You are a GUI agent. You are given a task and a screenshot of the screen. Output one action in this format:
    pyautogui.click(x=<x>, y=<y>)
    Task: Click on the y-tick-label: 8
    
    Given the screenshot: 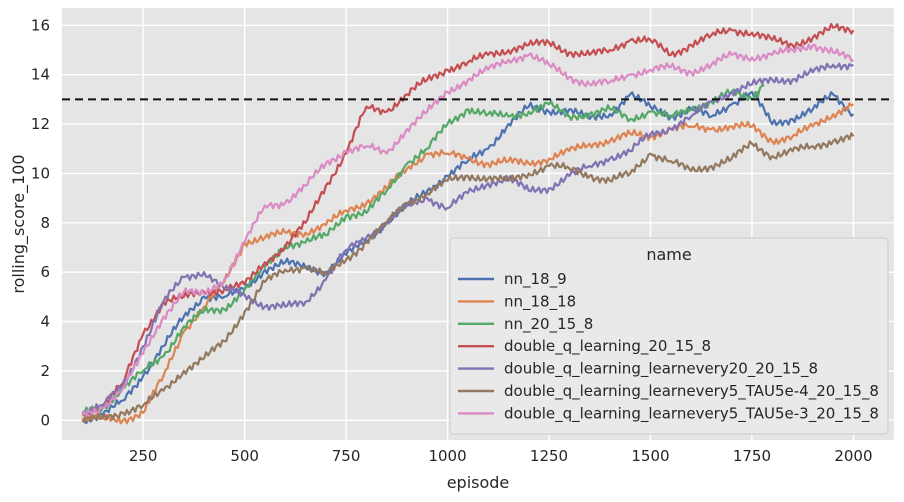 What is the action you would take?
    pyautogui.click(x=45, y=223)
    